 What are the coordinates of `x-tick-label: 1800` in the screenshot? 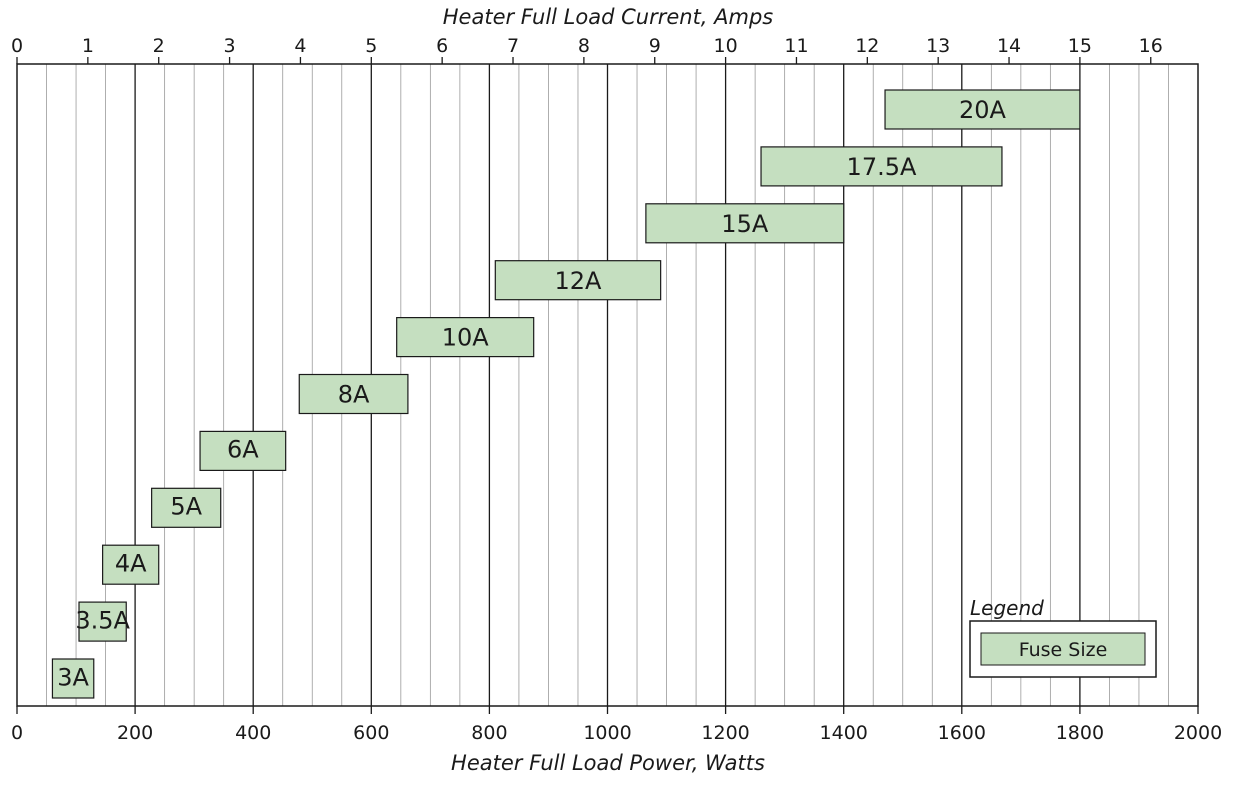 It's located at (1080, 733).